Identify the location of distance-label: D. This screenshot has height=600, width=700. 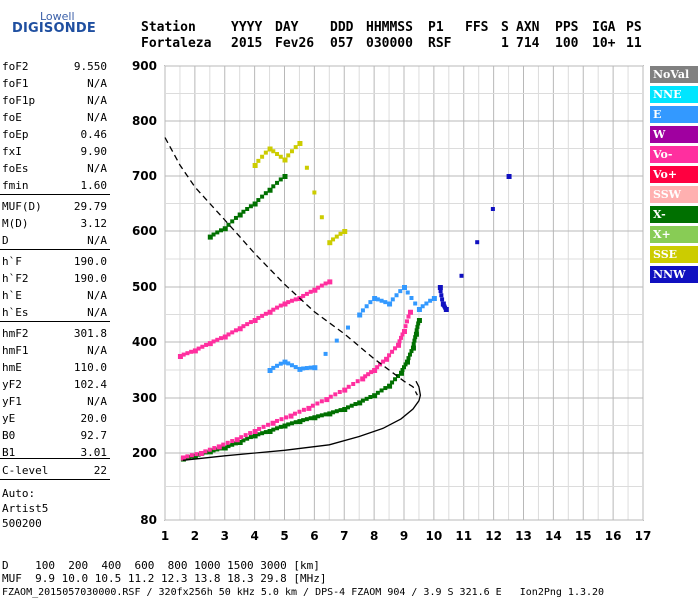
(5, 565).